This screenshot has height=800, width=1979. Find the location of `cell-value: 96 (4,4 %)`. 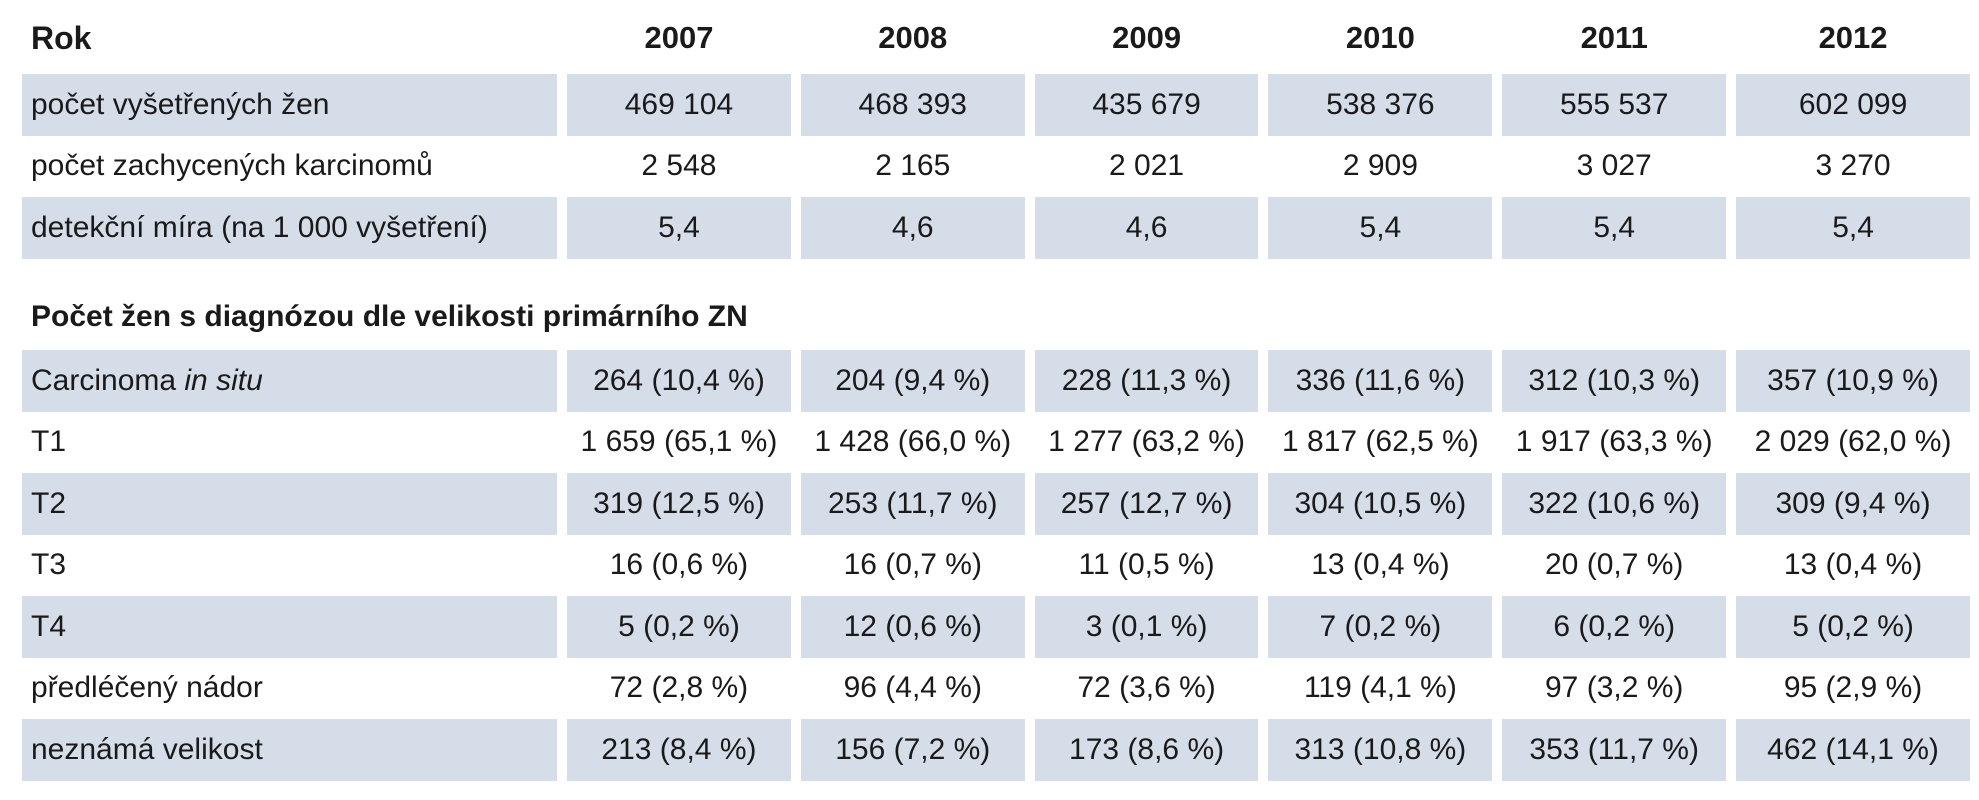

cell-value: 96 (4,4 %) is located at coordinates (912, 688).